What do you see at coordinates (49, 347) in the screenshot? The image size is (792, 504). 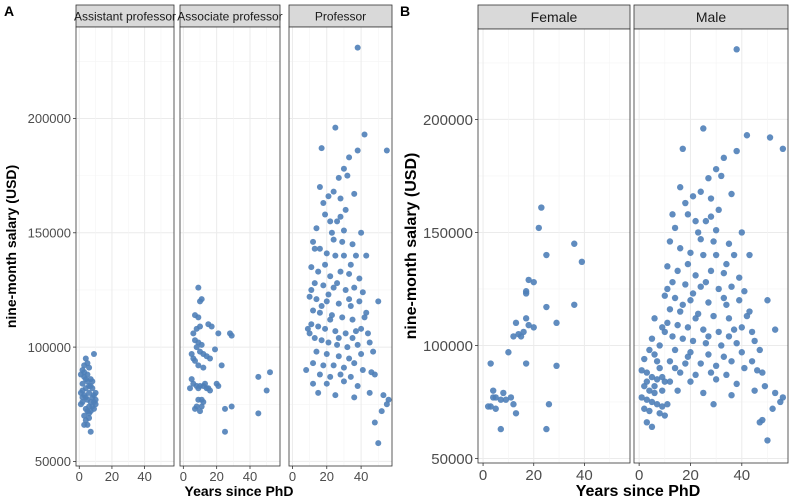 I see `y-tick-label: 100000` at bounding box center [49, 347].